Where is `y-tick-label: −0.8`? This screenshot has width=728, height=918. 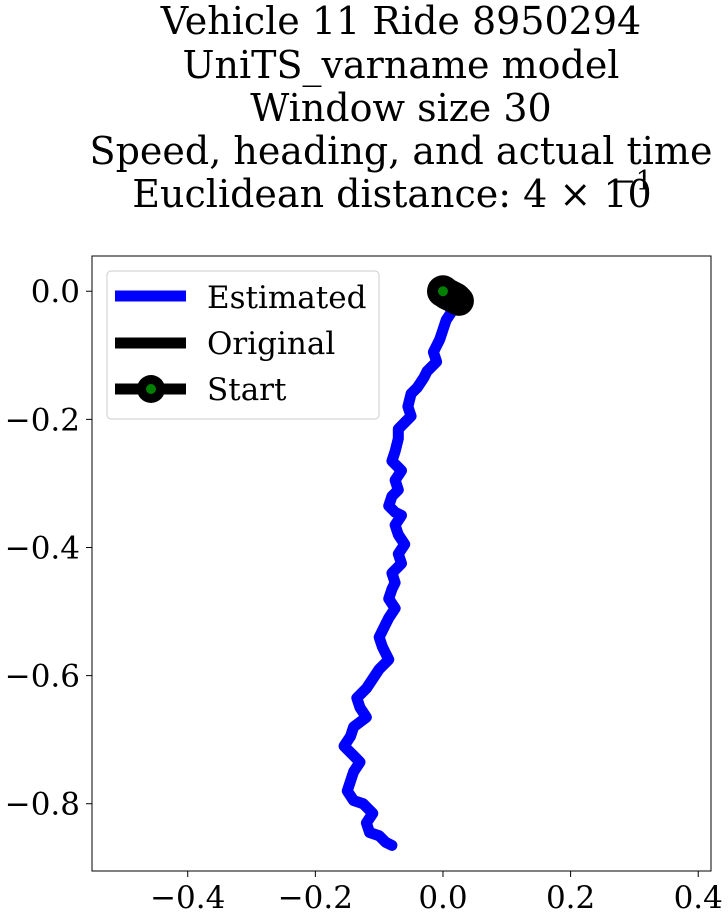 y-tick-label: −0.8 is located at coordinates (42, 805).